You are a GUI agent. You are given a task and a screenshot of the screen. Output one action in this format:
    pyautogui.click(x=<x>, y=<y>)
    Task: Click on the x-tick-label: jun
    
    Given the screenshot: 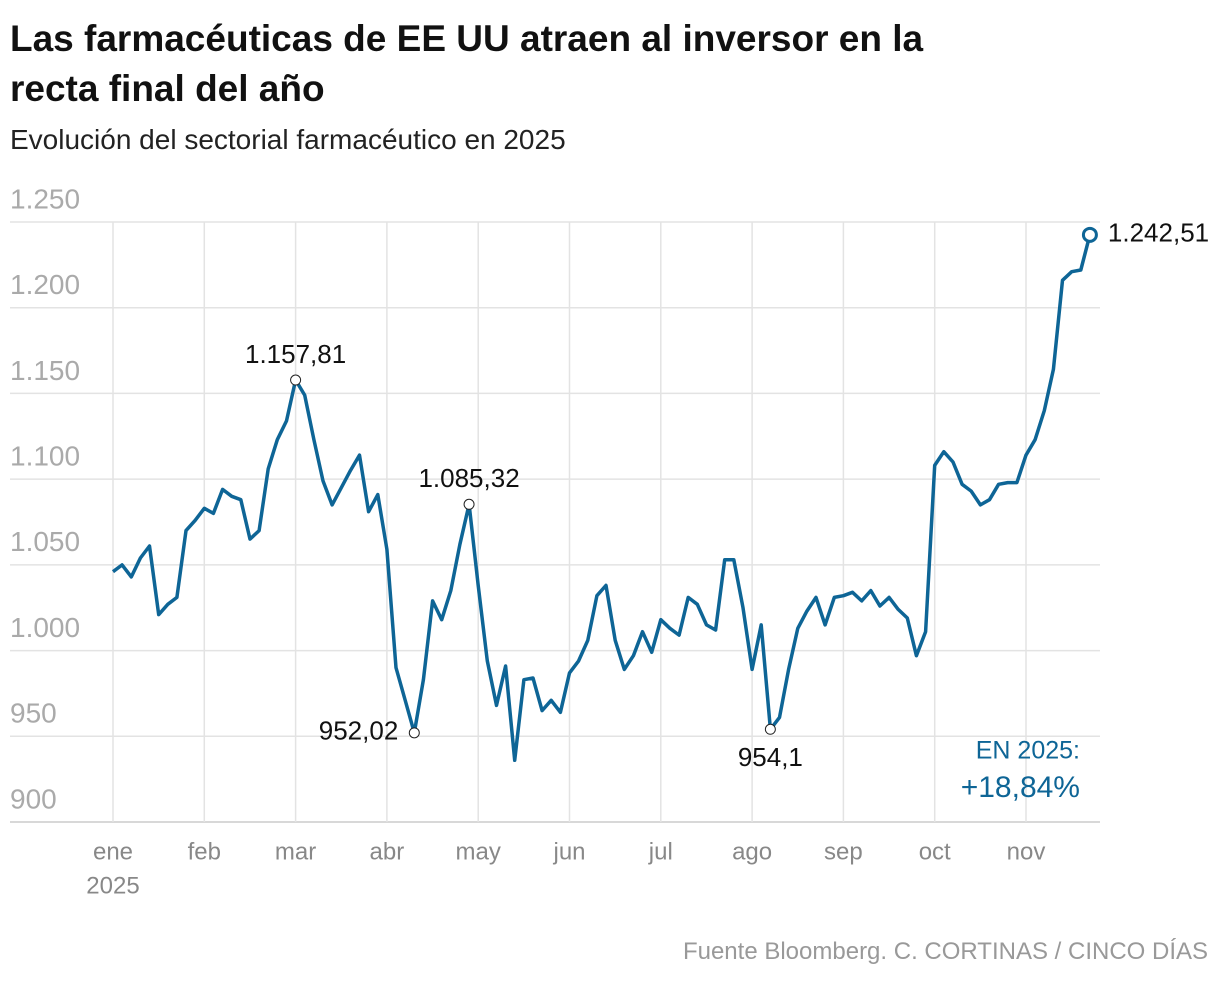 What is the action you would take?
    pyautogui.click(x=568, y=851)
    